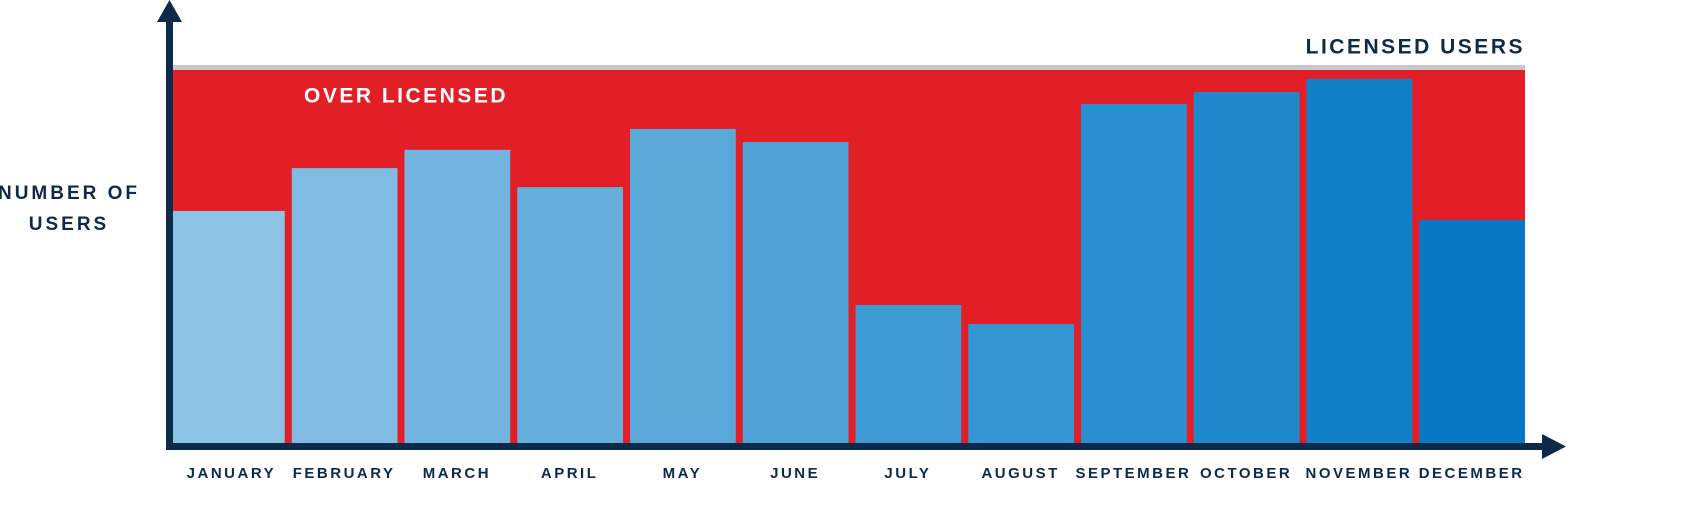 The image size is (1691, 521). Describe the element at coordinates (169, 234) in the screenshot. I see `y-axis` at that location.